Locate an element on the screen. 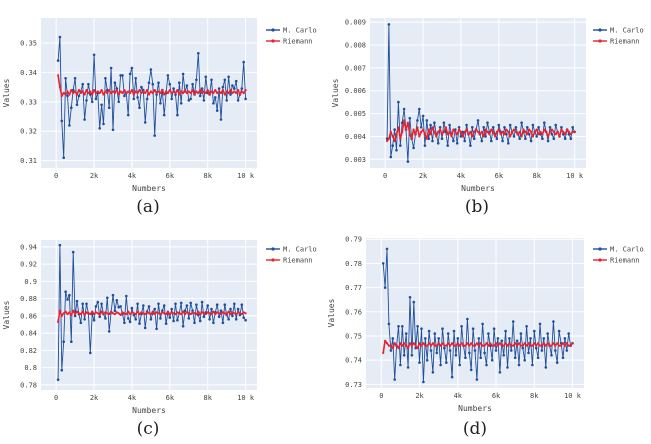 The height and width of the screenshot is (444, 651). y-tick-label: 0.007 is located at coordinates (355, 68).